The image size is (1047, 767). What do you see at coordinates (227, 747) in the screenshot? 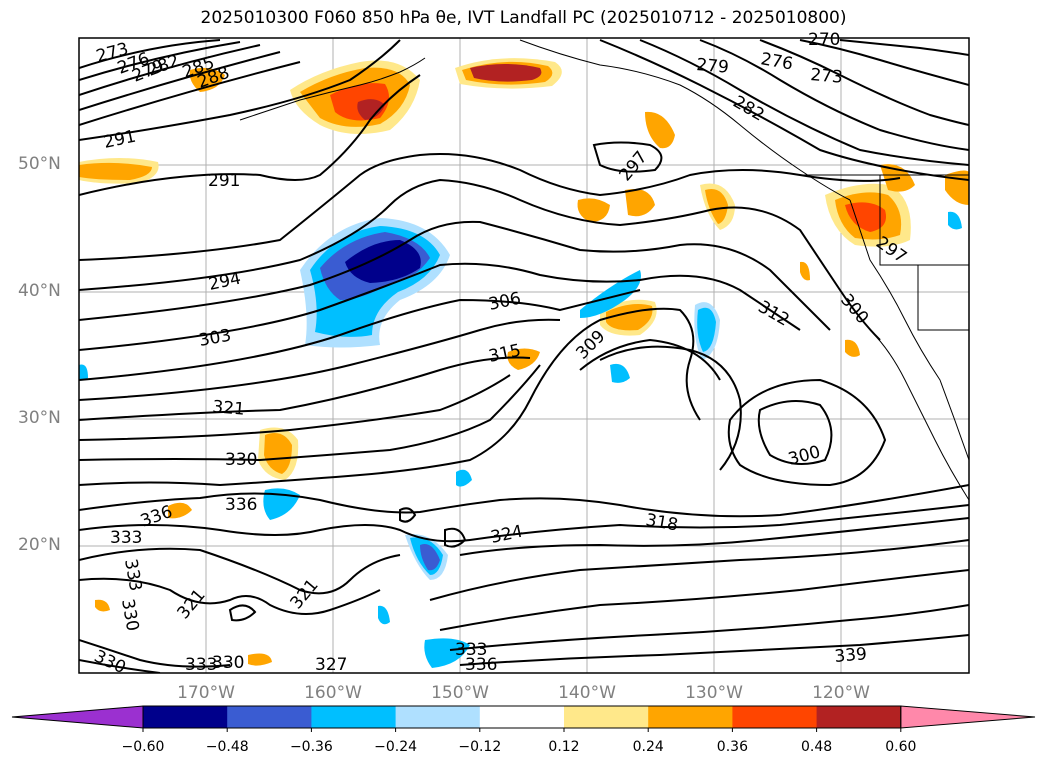
I see `colorbar-tick-label: −0.48` at bounding box center [227, 747].